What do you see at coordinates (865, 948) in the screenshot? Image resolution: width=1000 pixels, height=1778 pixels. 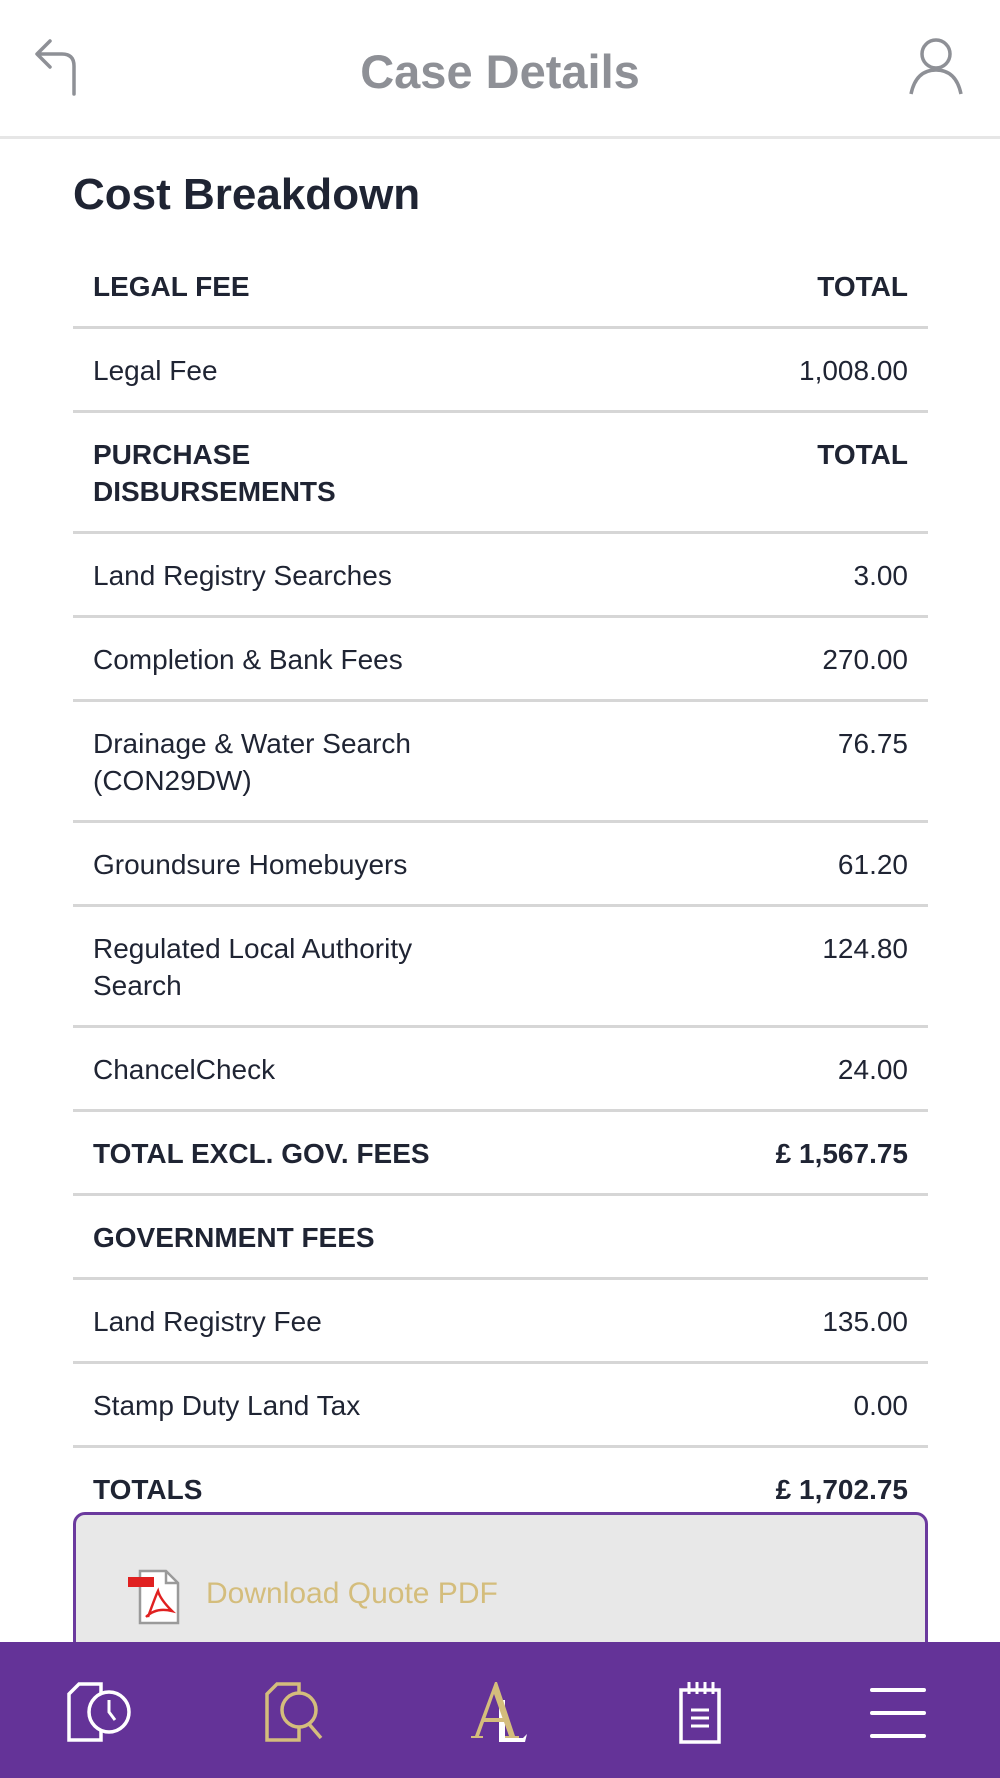 I see `row-value: 124.80` at bounding box center [865, 948].